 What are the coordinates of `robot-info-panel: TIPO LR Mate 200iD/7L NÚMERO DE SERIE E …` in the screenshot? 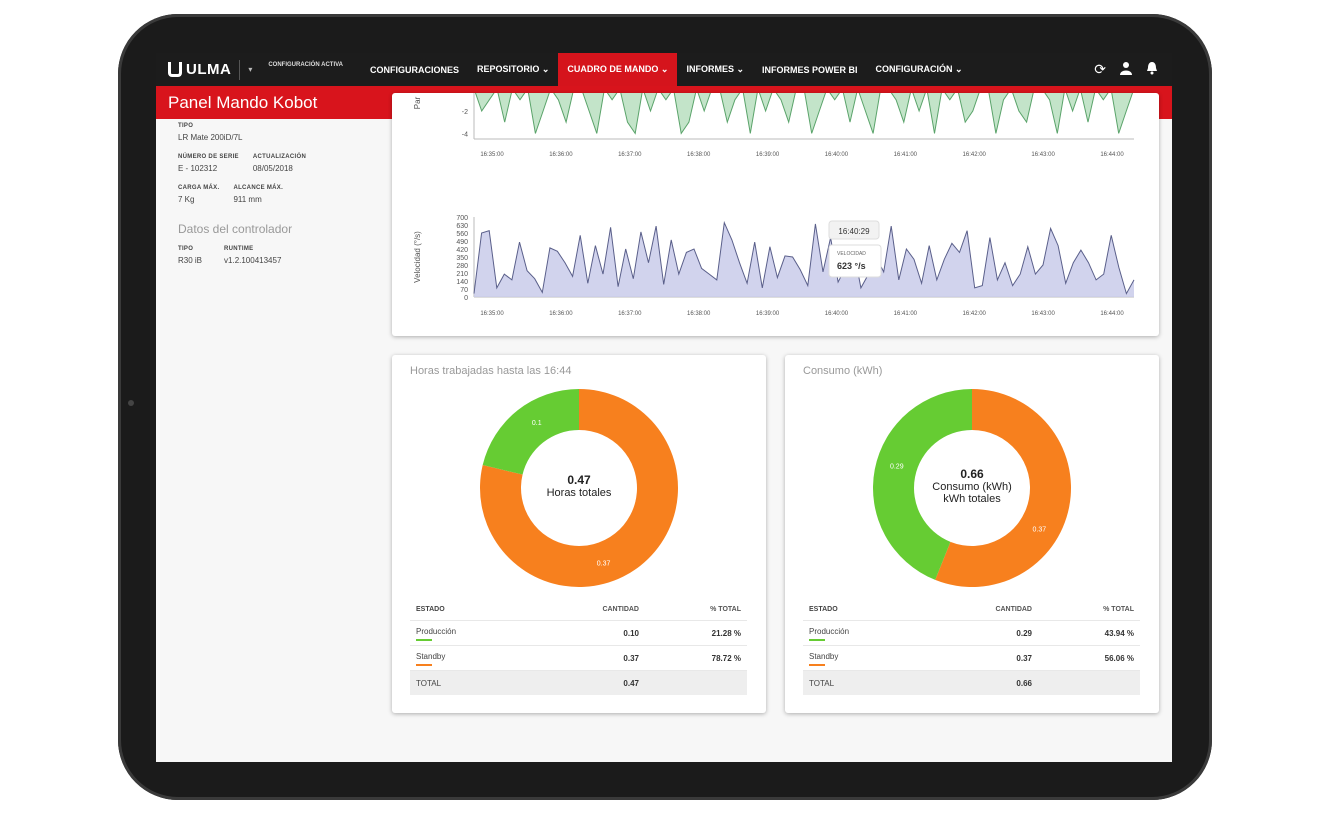 It's located at (278, 194).